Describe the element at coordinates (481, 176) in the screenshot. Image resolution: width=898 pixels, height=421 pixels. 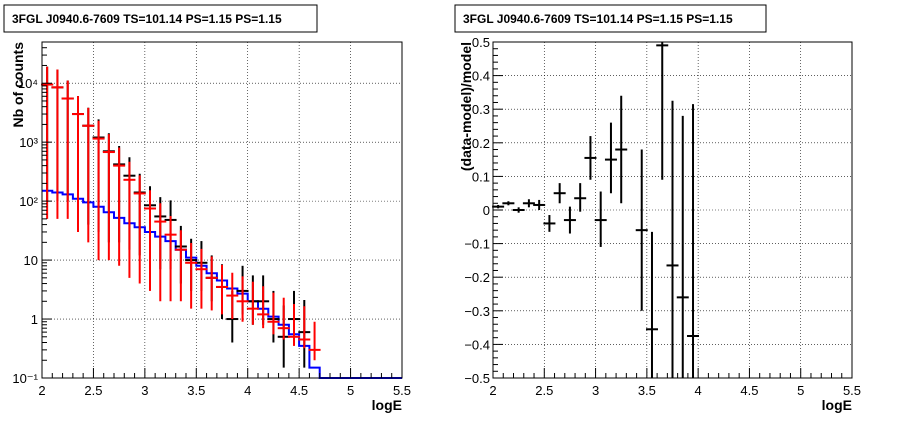
I see `right-y-tick-label: 0.1` at that location.